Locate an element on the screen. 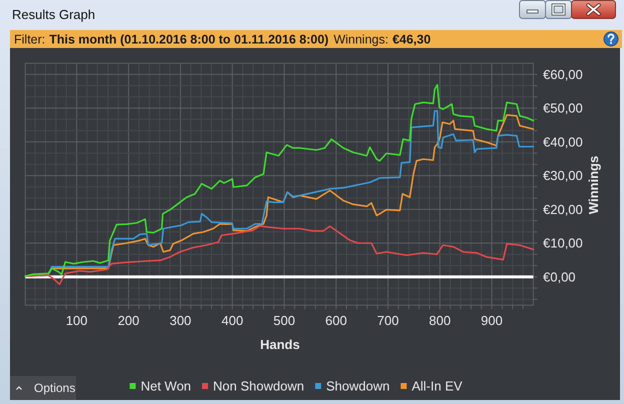  text: Options is located at coordinates (55, 388).